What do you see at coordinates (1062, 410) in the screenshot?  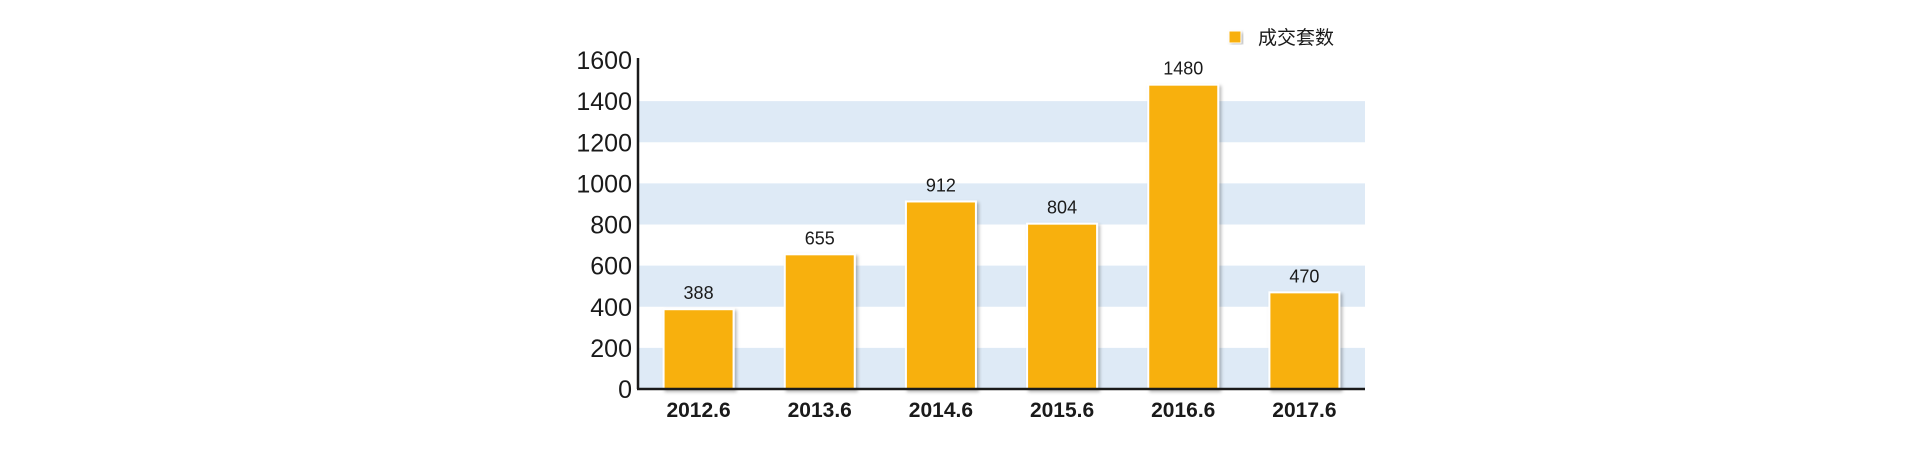 I see `x-tick-label: 2015.6` at bounding box center [1062, 410].